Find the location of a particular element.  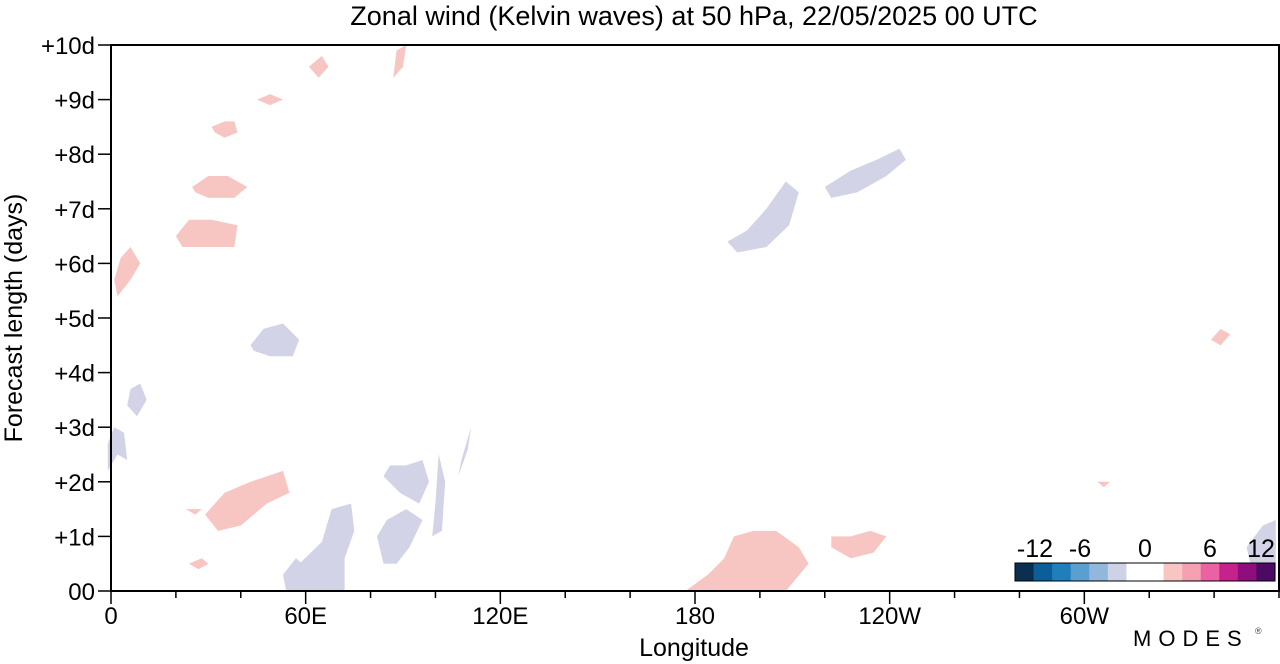

y-axis: 00 +1d +2d +3d +4d +5d +6d +7d +8d +9d +10d is located at coordinates (76, 319).